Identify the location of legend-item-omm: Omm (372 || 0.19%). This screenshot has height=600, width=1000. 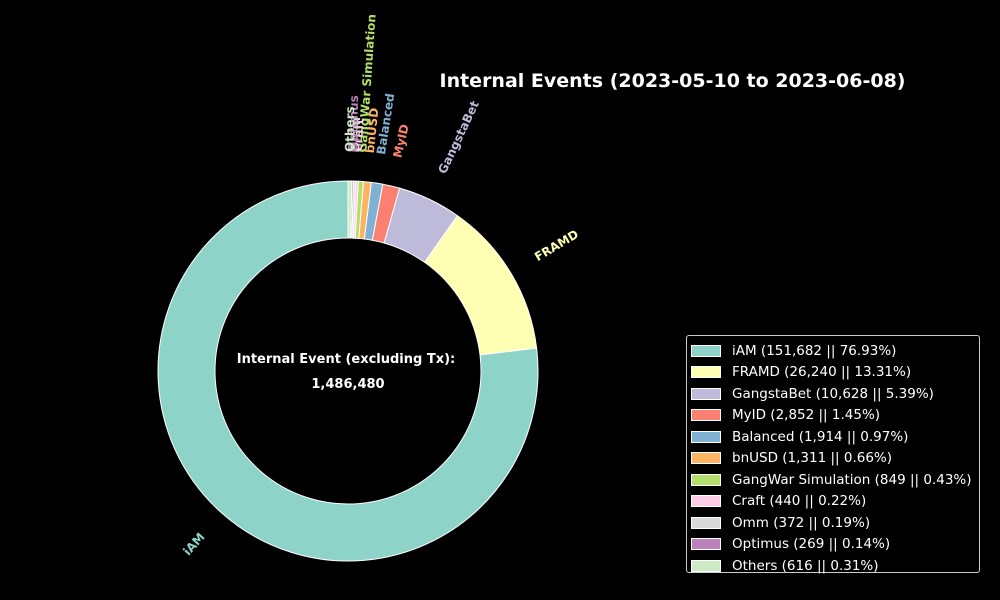
(835, 523).